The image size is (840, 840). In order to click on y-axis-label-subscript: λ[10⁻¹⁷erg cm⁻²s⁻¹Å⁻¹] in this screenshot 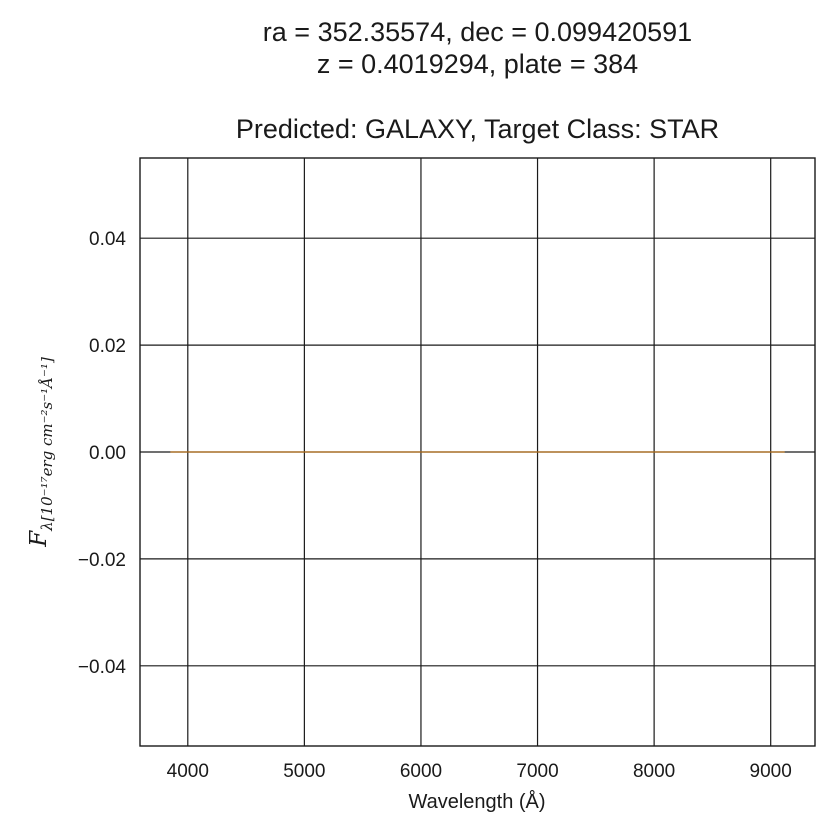, I will do `click(47, 444)`.